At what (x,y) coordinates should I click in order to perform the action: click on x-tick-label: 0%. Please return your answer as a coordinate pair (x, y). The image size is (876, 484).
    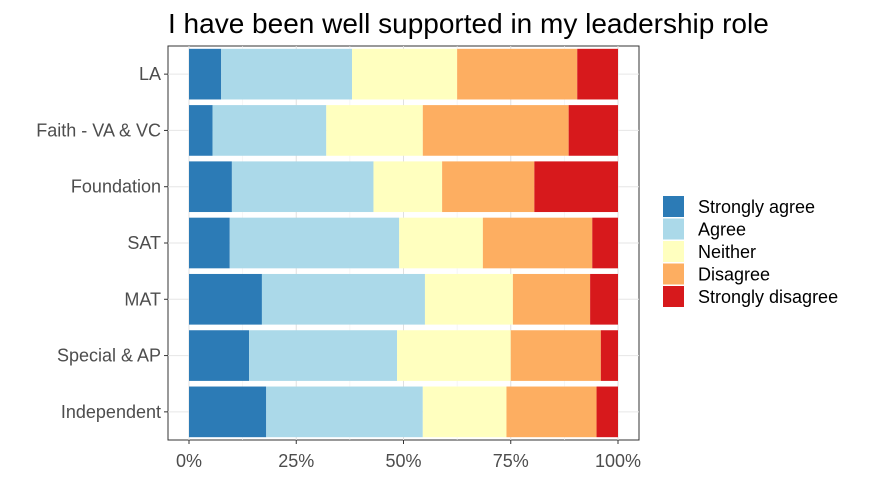
    Looking at the image, I should click on (189, 461).